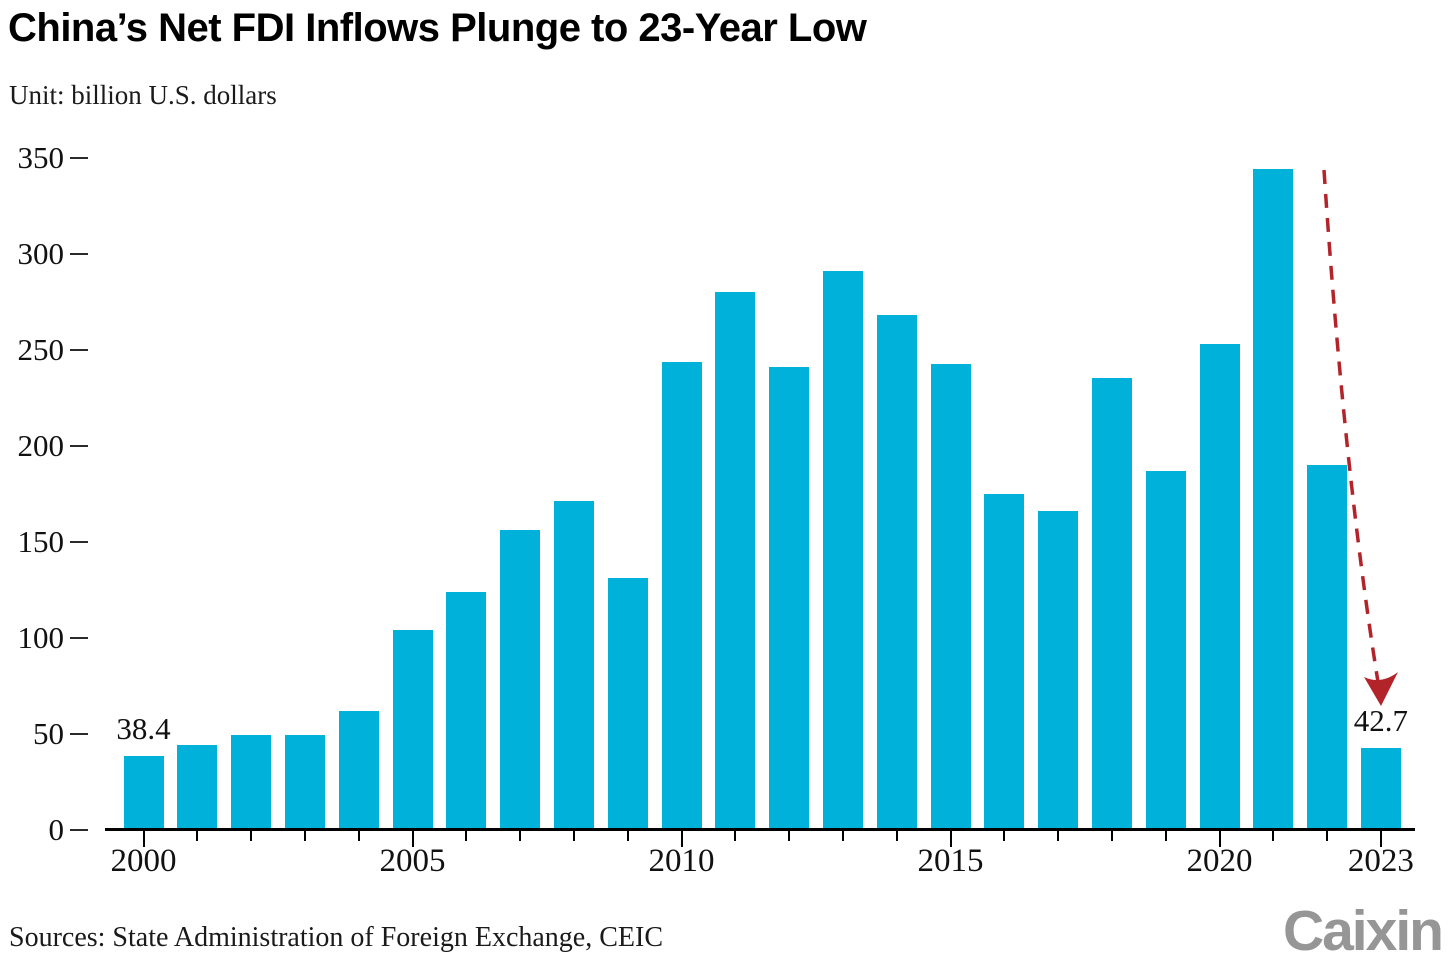 This screenshot has width=1456, height=970. What do you see at coordinates (896, 572) in the screenshot?
I see `bar-2014` at bounding box center [896, 572].